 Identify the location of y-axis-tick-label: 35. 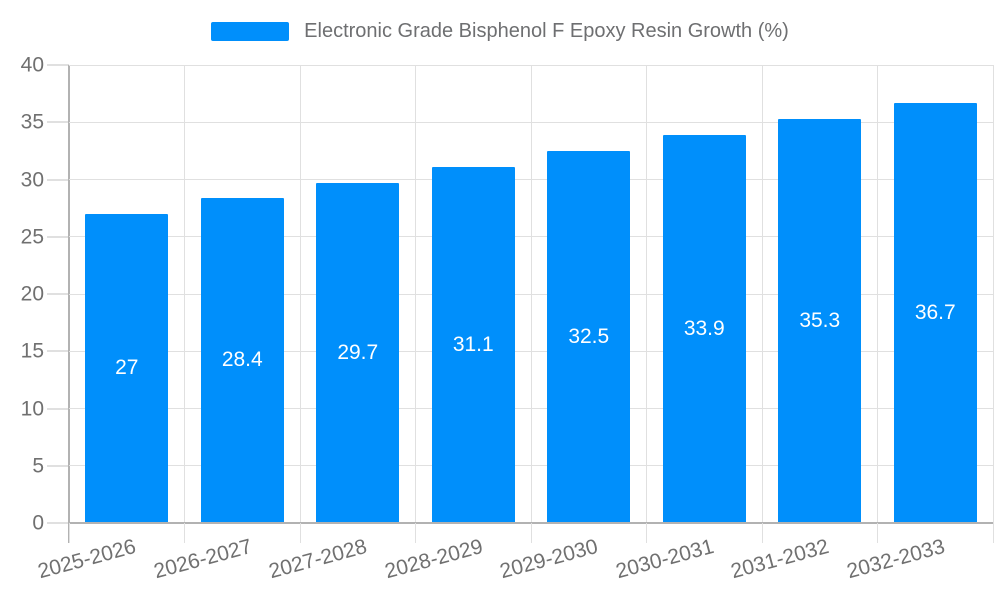
(32, 122).